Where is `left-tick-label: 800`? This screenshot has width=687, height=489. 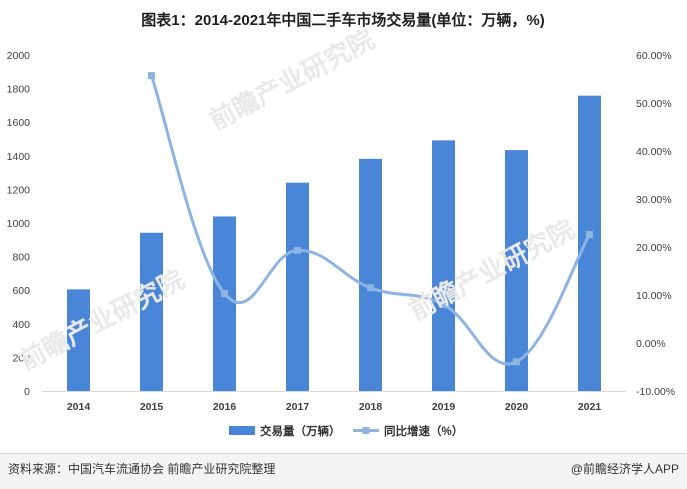
left-tick-label: 800 is located at coordinates (21, 258).